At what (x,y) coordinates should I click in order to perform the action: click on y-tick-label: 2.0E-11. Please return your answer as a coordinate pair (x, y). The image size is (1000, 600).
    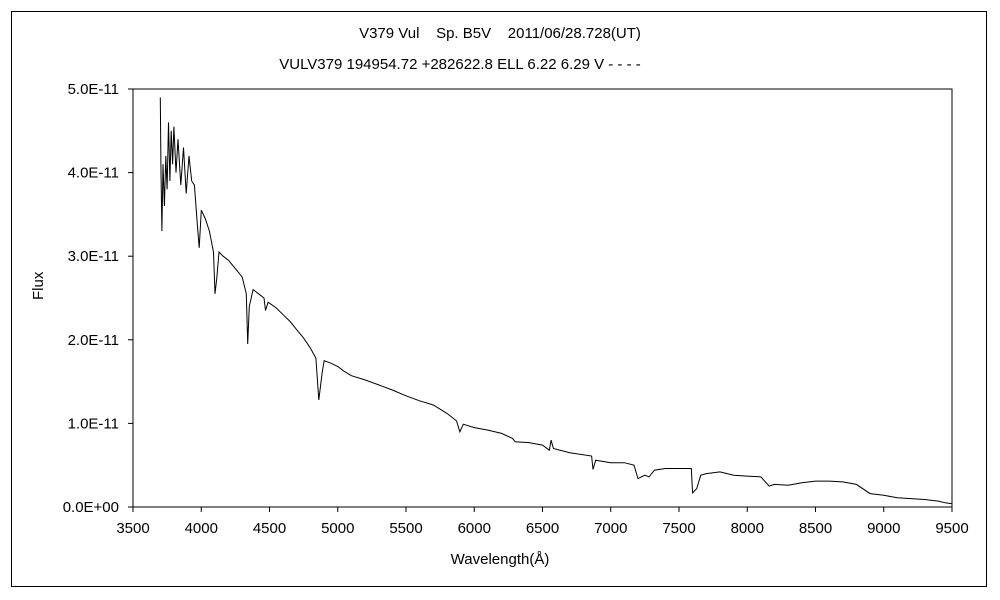
    Looking at the image, I should click on (93, 340).